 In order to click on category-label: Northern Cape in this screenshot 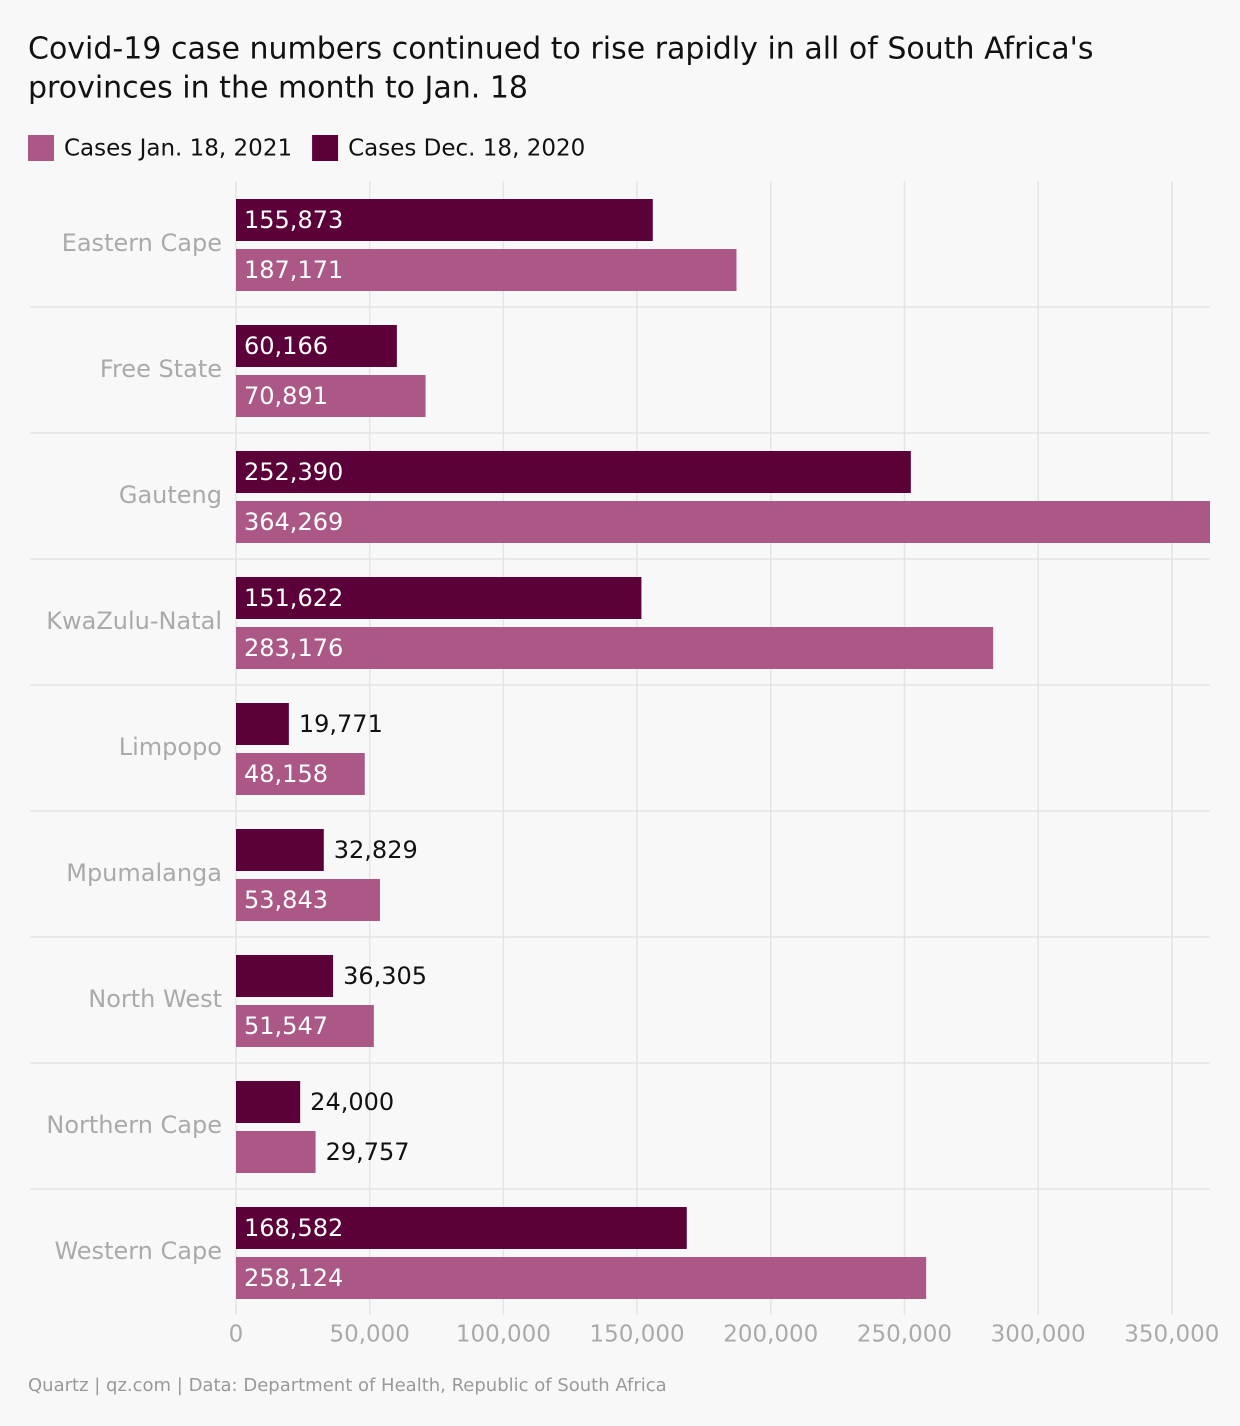, I will do `click(134, 1125)`.